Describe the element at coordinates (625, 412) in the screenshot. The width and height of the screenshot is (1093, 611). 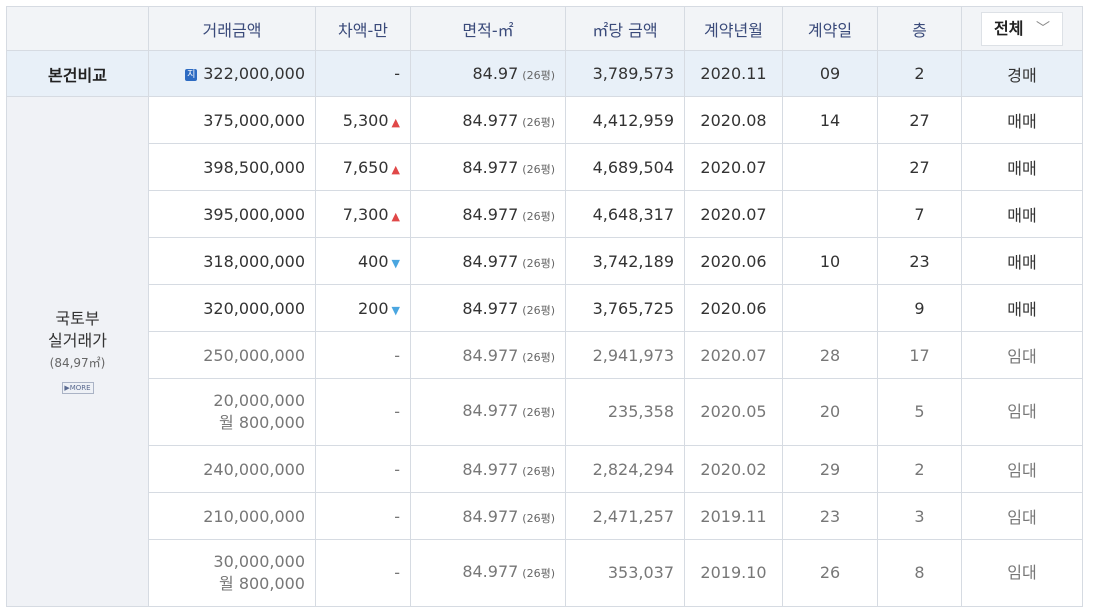
I see `per-m2: 235,358` at that location.